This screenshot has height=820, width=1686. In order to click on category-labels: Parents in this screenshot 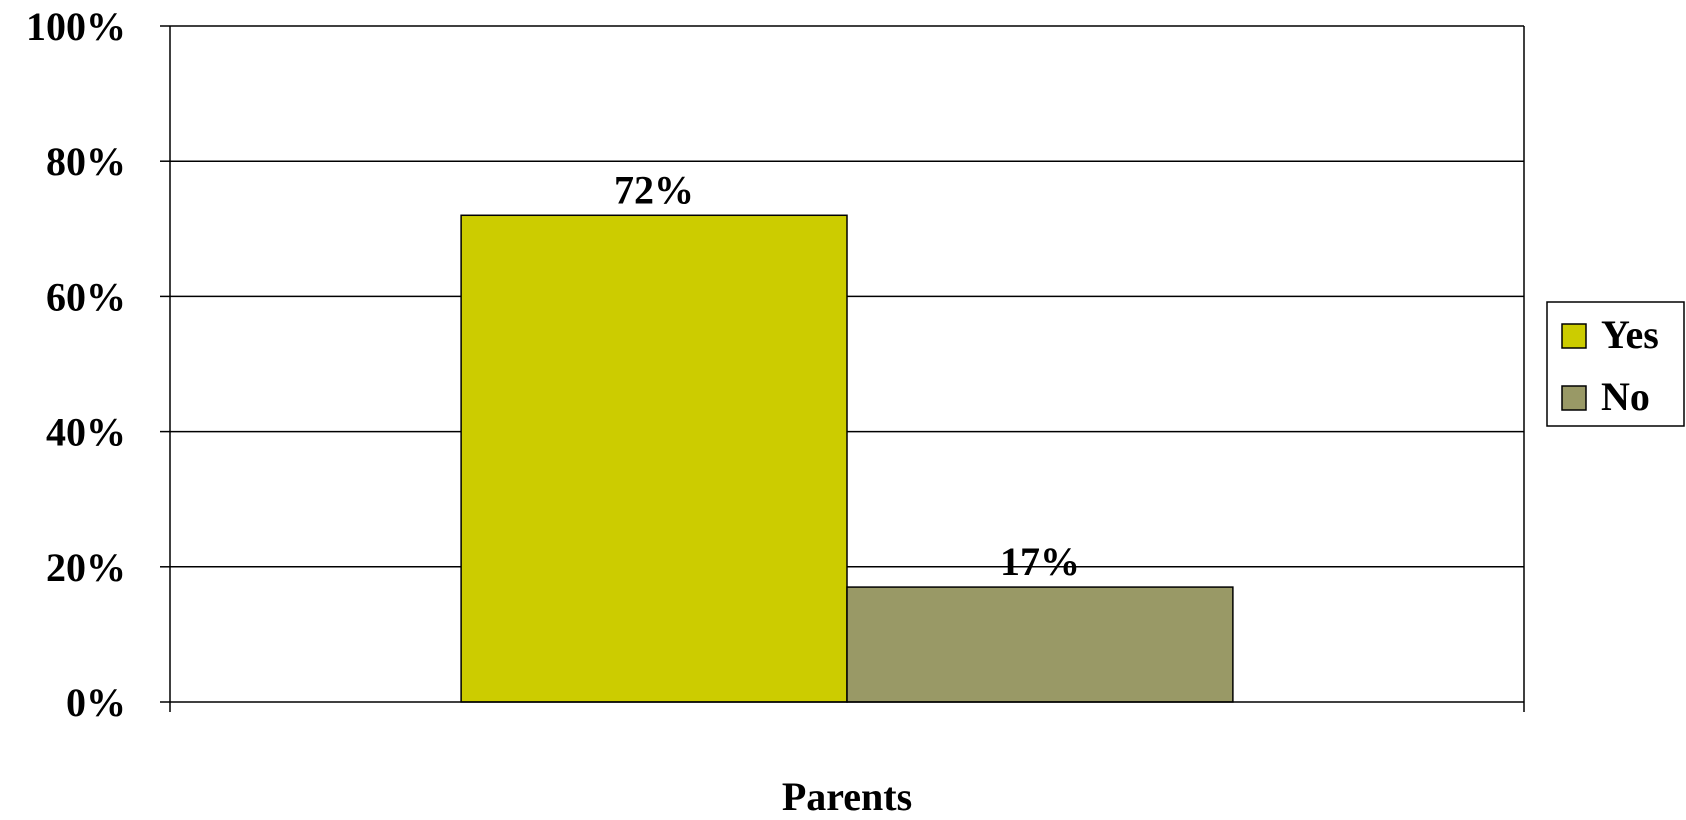, I will do `click(847, 796)`.